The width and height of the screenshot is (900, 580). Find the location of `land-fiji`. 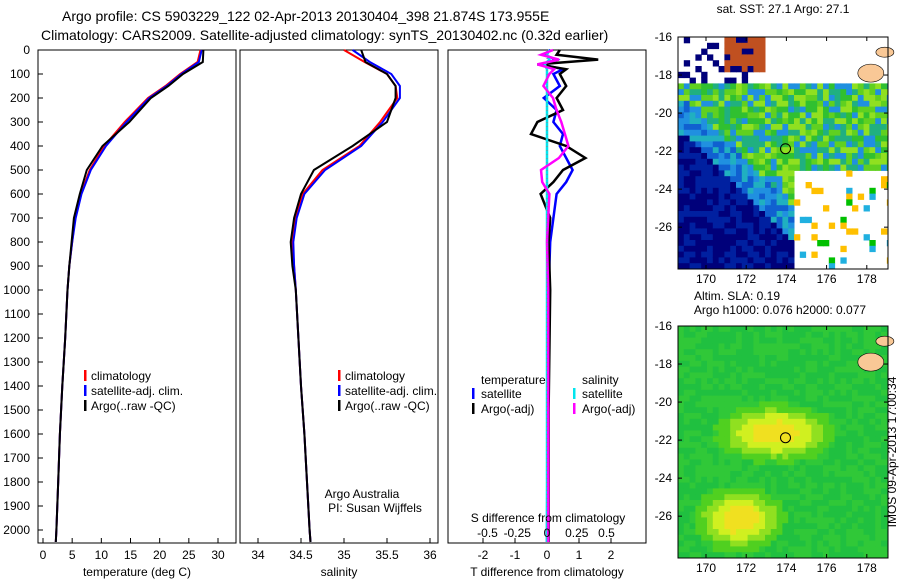

land-fiji is located at coordinates (871, 362).